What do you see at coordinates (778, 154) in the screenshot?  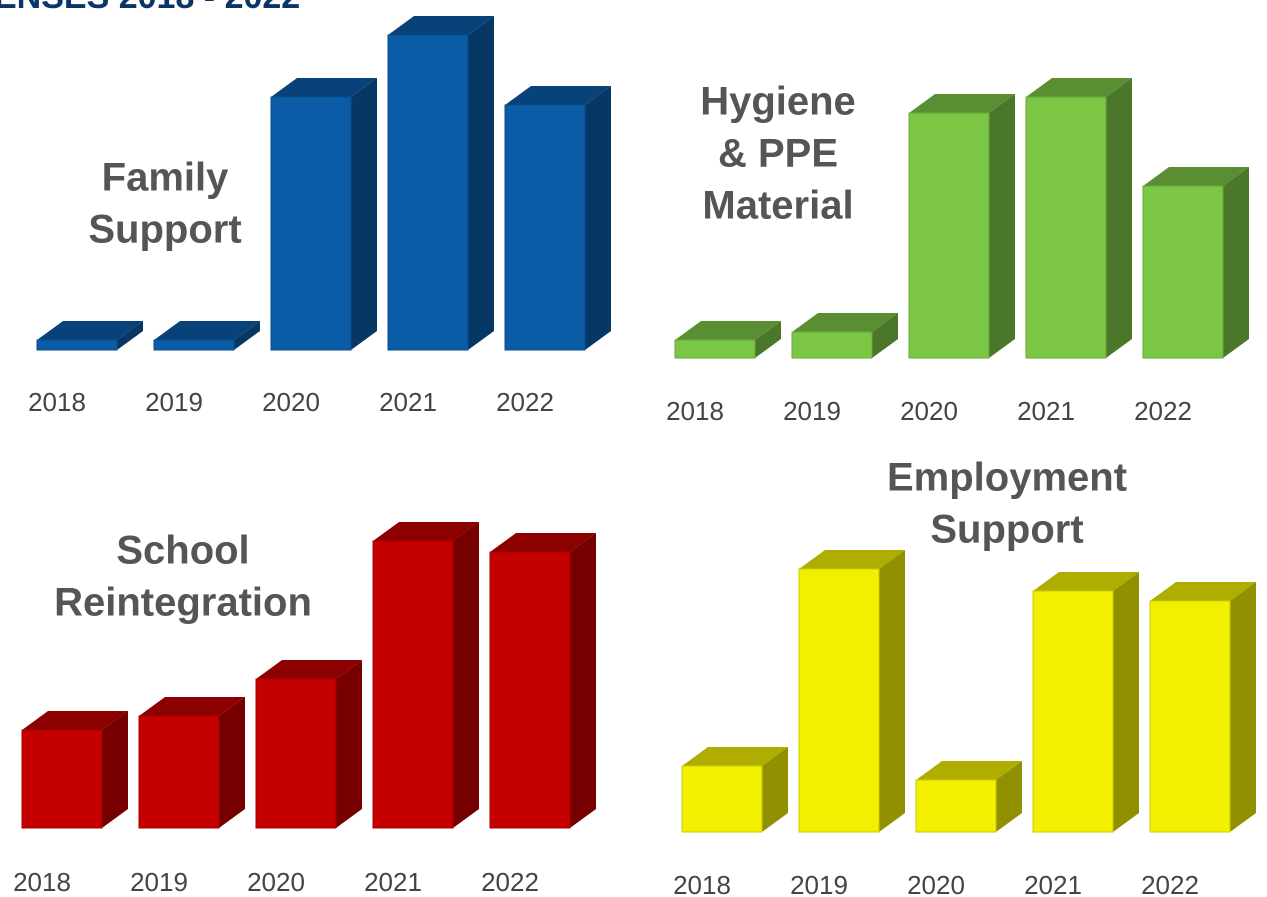 I see `chart-title: & PPE` at bounding box center [778, 154].